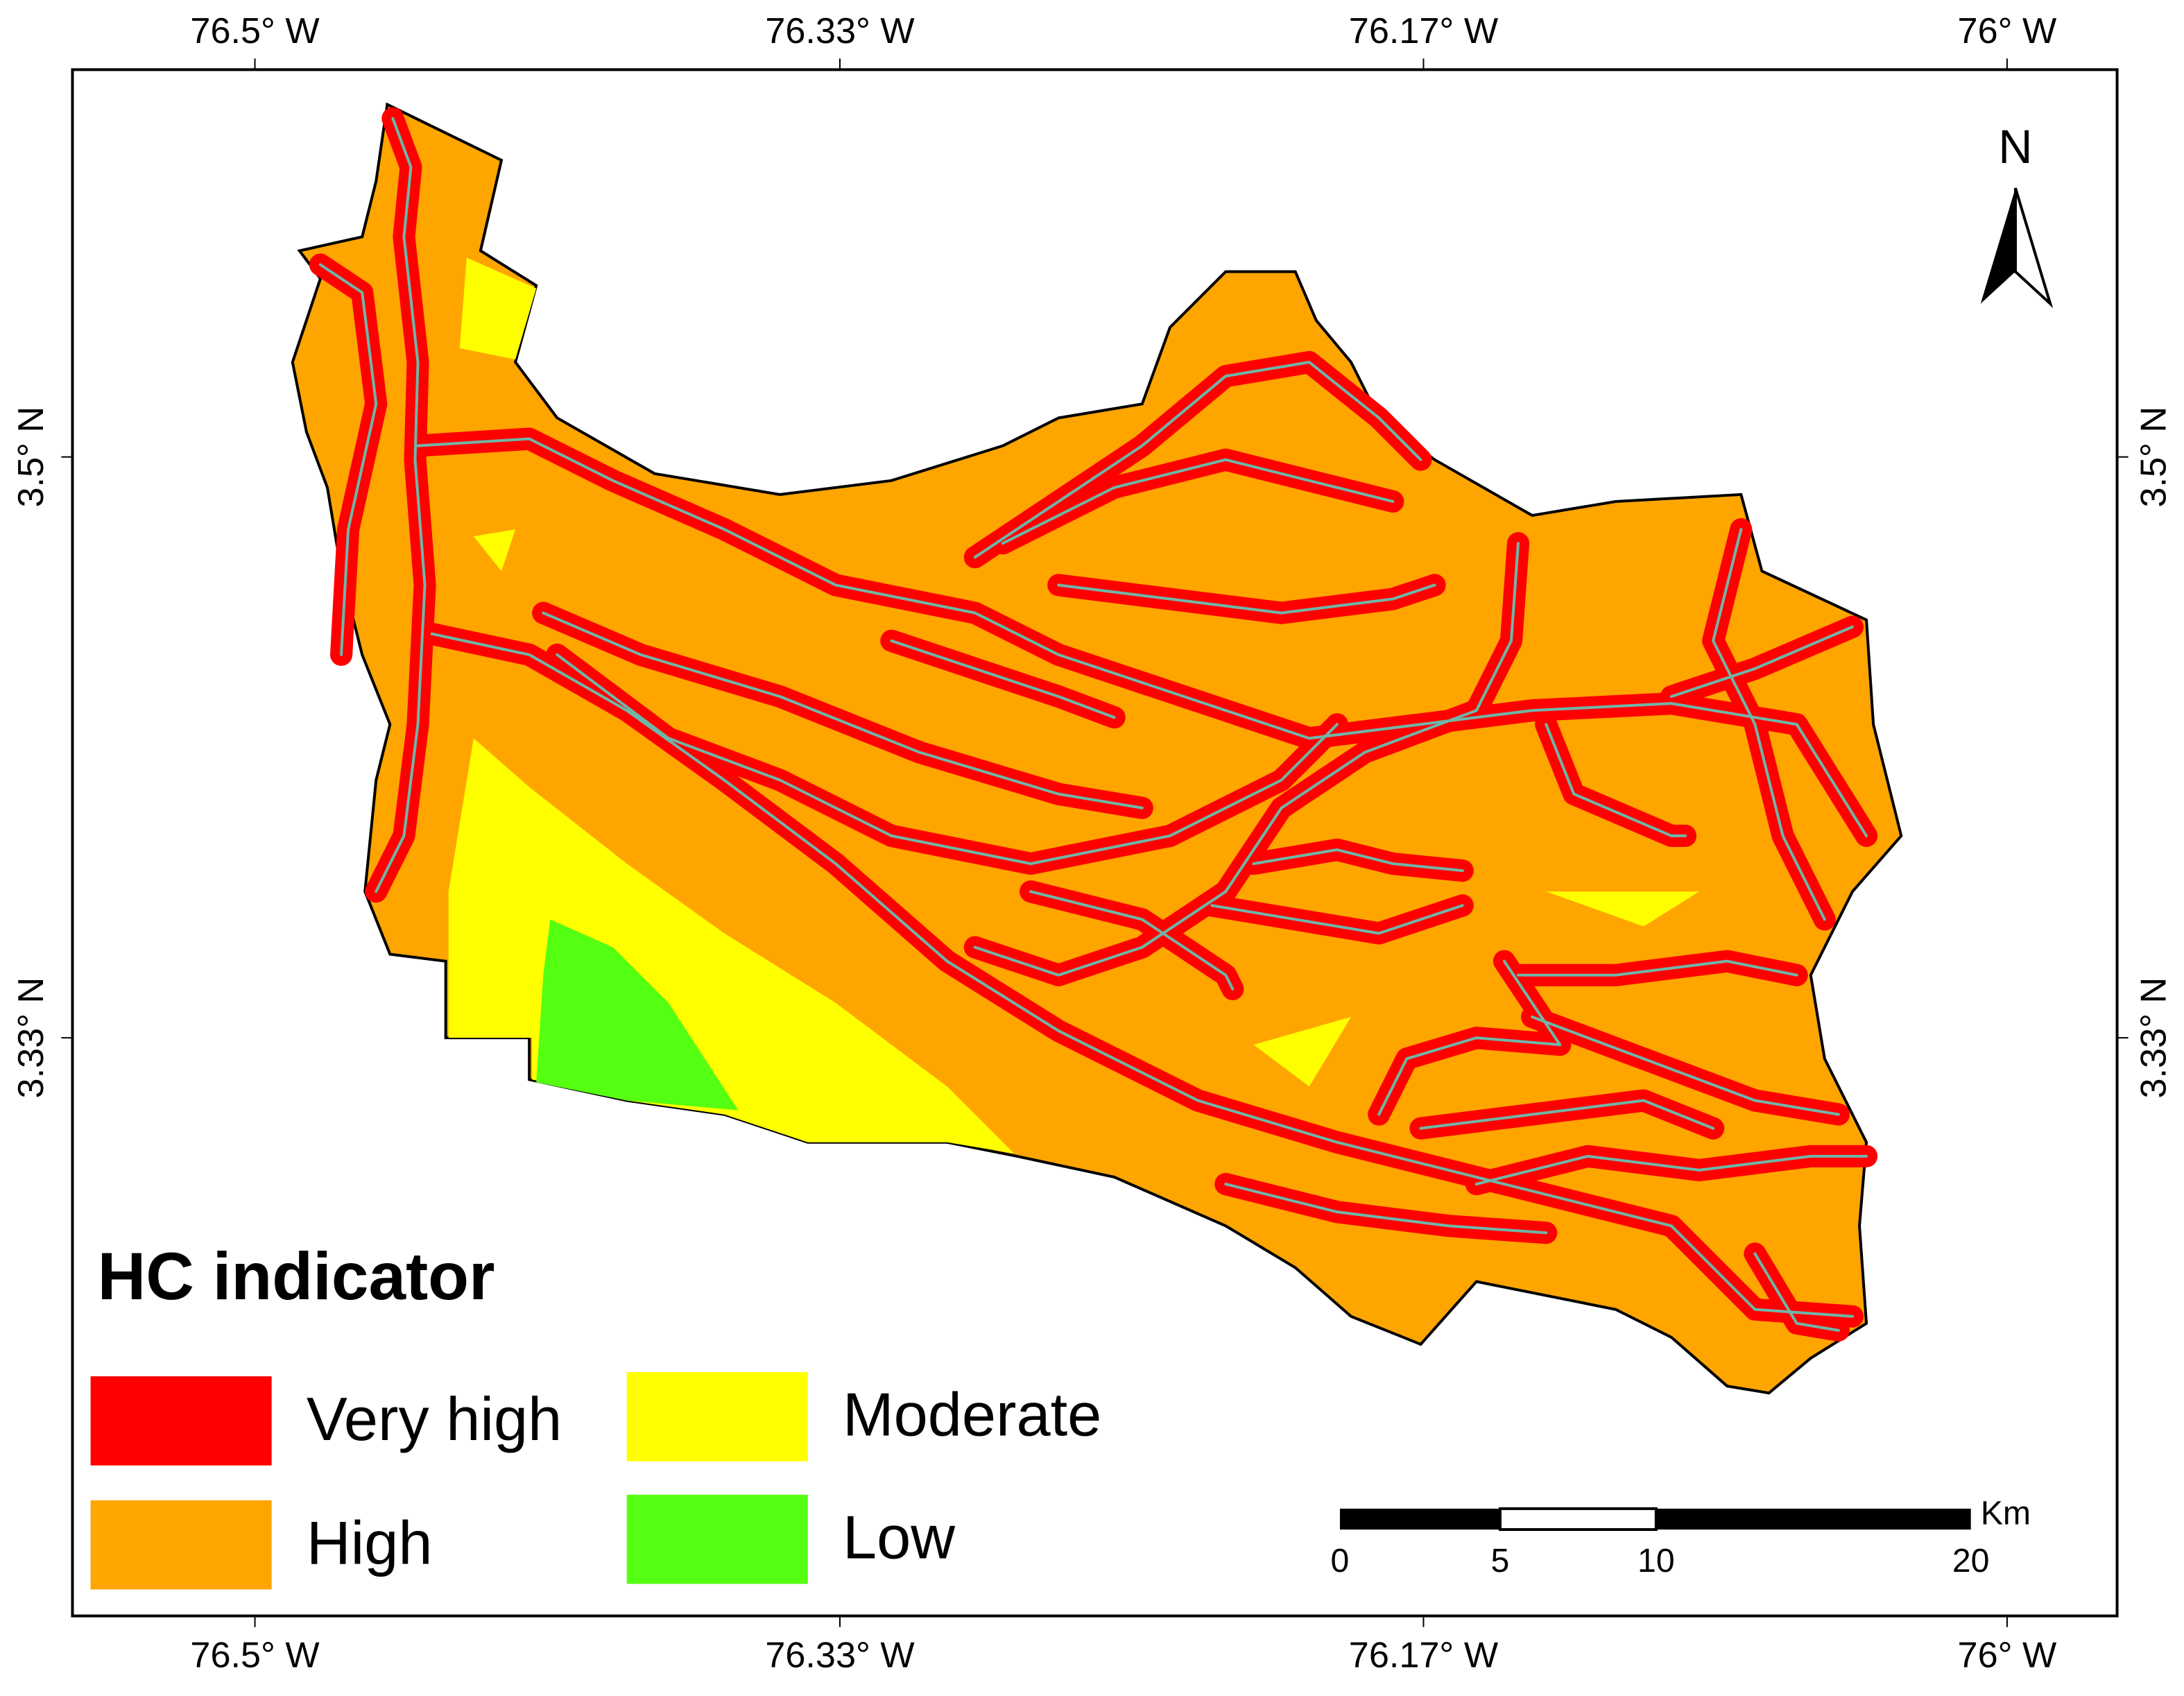 This screenshot has width=2184, height=1696. I want to click on north-arrow: N, so click(2017, 215).